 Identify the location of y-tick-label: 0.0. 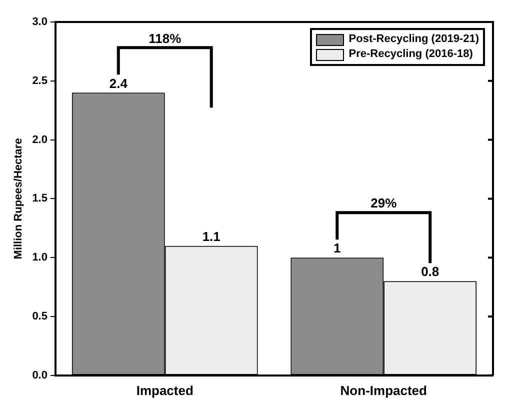
(40, 375).